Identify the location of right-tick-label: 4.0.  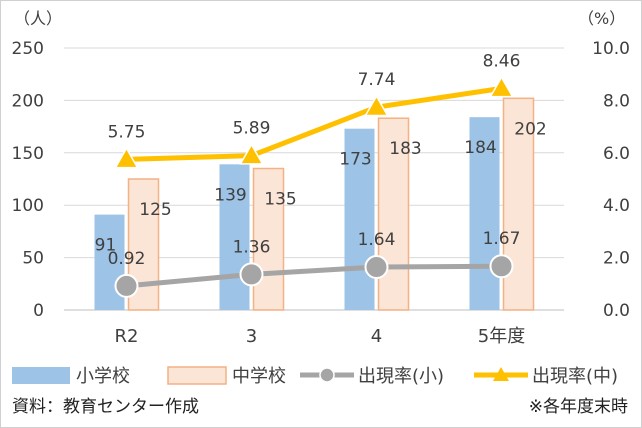
(616, 206).